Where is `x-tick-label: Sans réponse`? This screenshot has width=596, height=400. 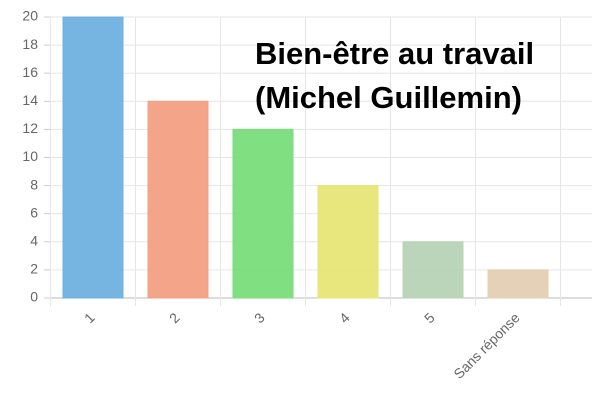
x-tick-label: Sans réponse is located at coordinates (486, 345).